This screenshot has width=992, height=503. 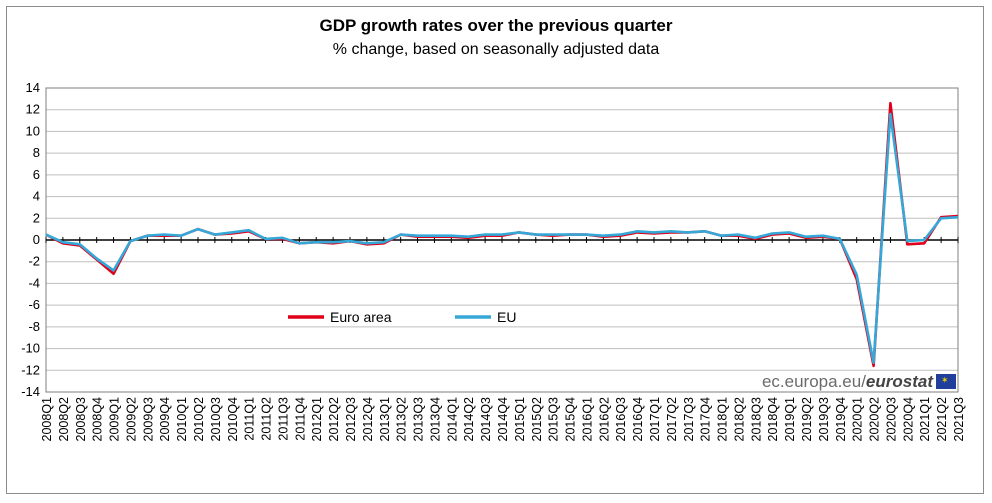 What do you see at coordinates (875, 419) in the screenshot?
I see `x-tick-label: 2020Q2` at bounding box center [875, 419].